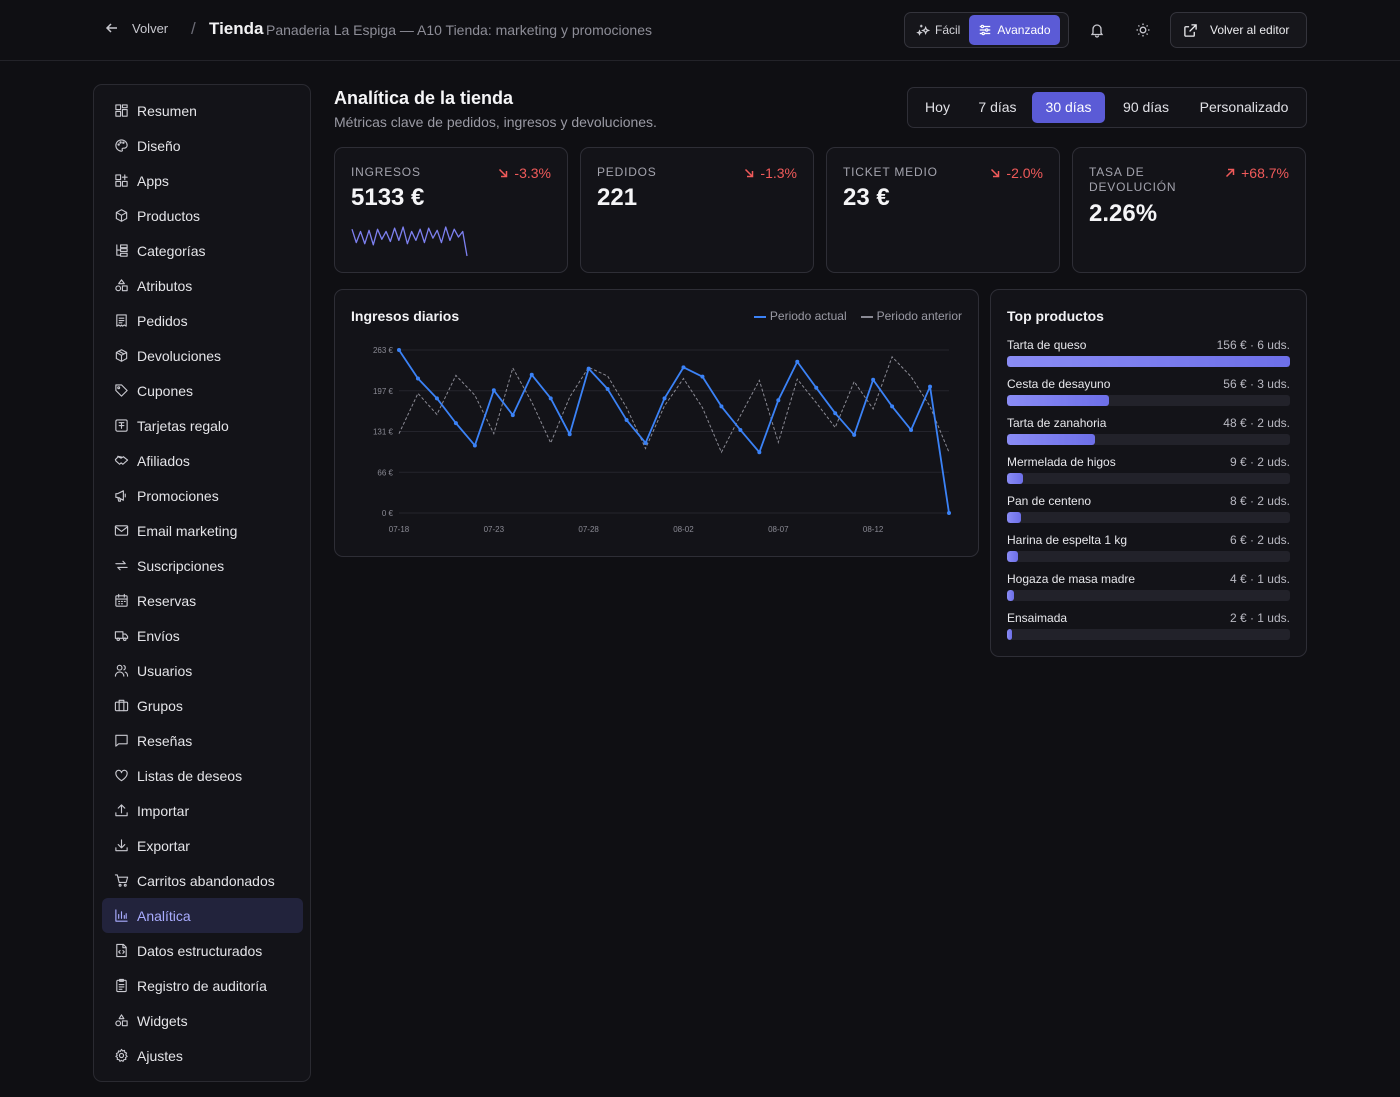  Describe the element at coordinates (202, 565) in the screenshot. I see `sidebar-item-repeat: Suscripciones` at that location.